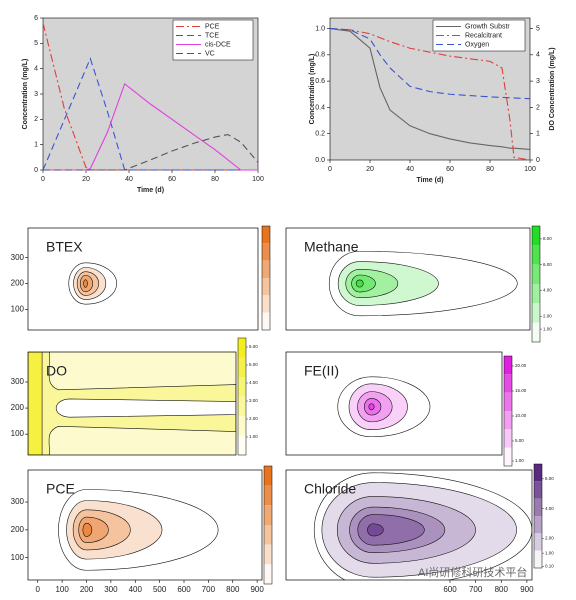  What do you see at coordinates (160, 589) in the screenshot?
I see `x-tick-label: 500` at bounding box center [160, 589].